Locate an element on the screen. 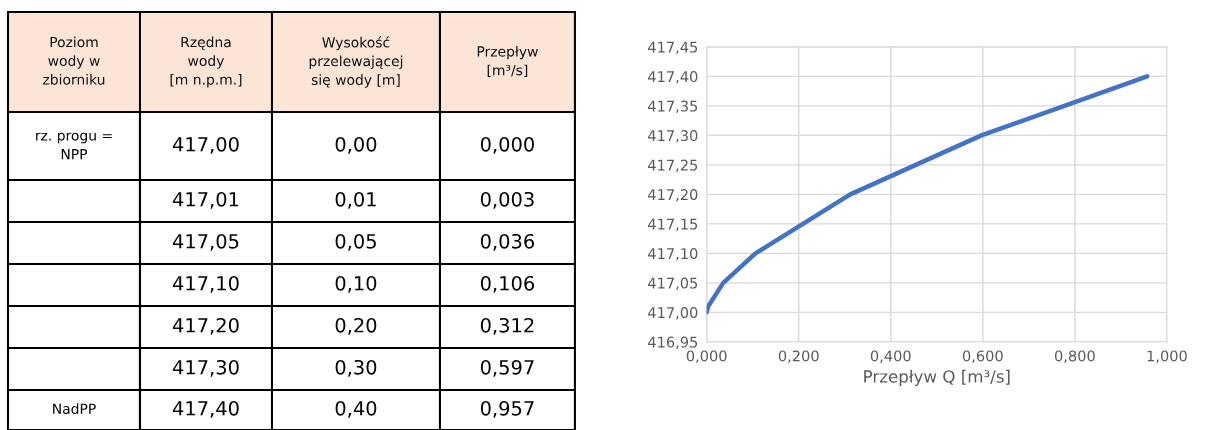 This screenshot has width=1208, height=430. y-tick-label: 417,35 is located at coordinates (673, 107).